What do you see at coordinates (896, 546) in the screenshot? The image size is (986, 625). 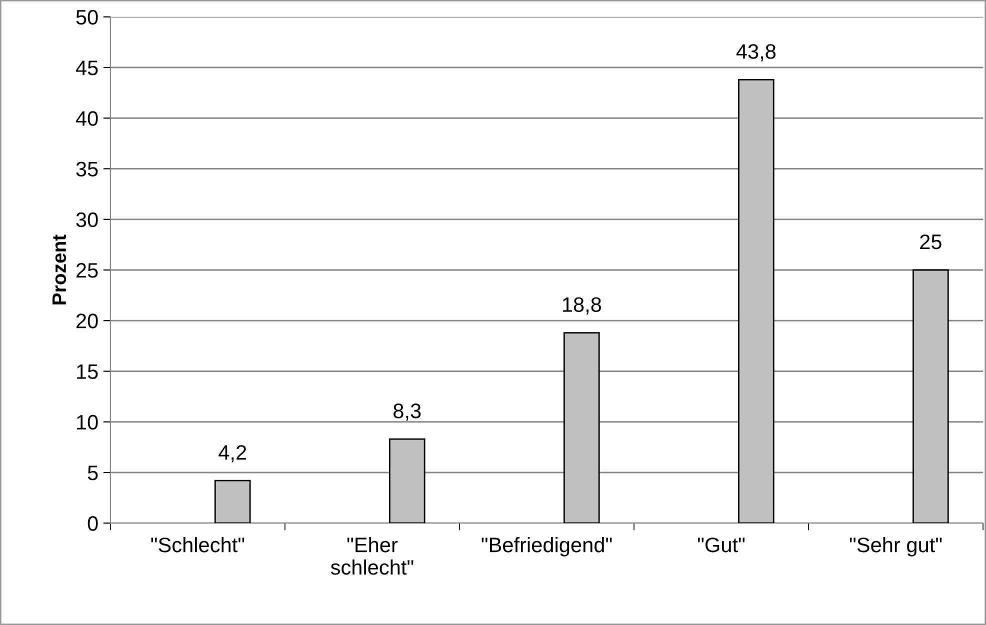 I see `x-tick-label: "Sehr gut"` at bounding box center [896, 546].